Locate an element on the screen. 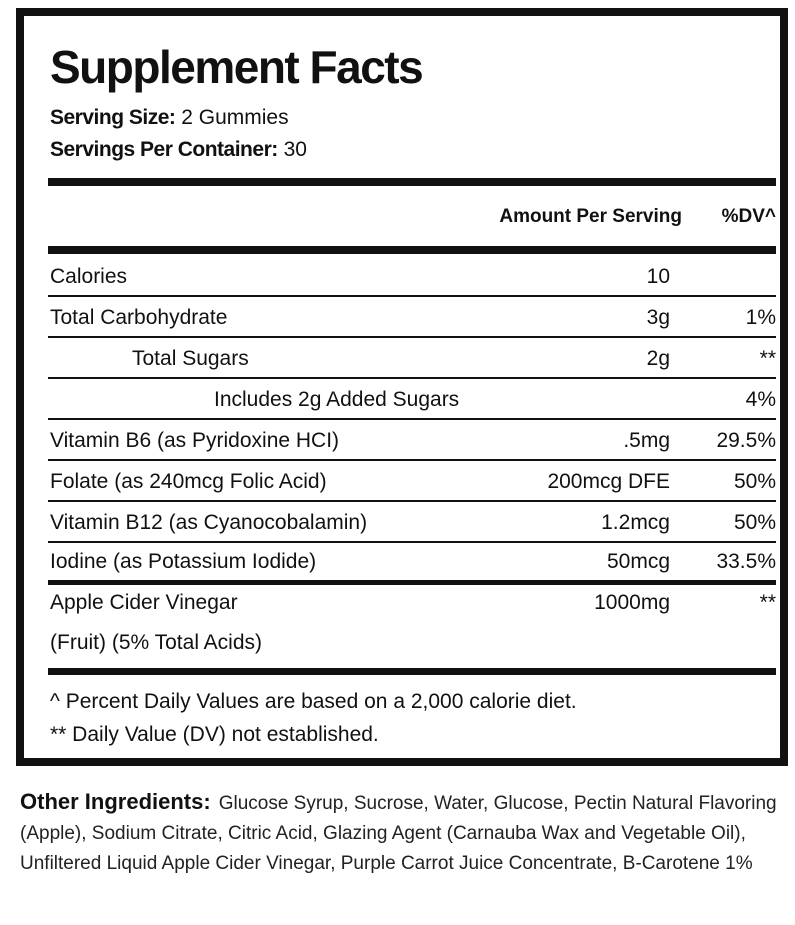 The height and width of the screenshot is (925, 795). table-row: Vitamin B12 (as Cyanocobalamin) 1.2mcg 50% is located at coordinates (412, 522).